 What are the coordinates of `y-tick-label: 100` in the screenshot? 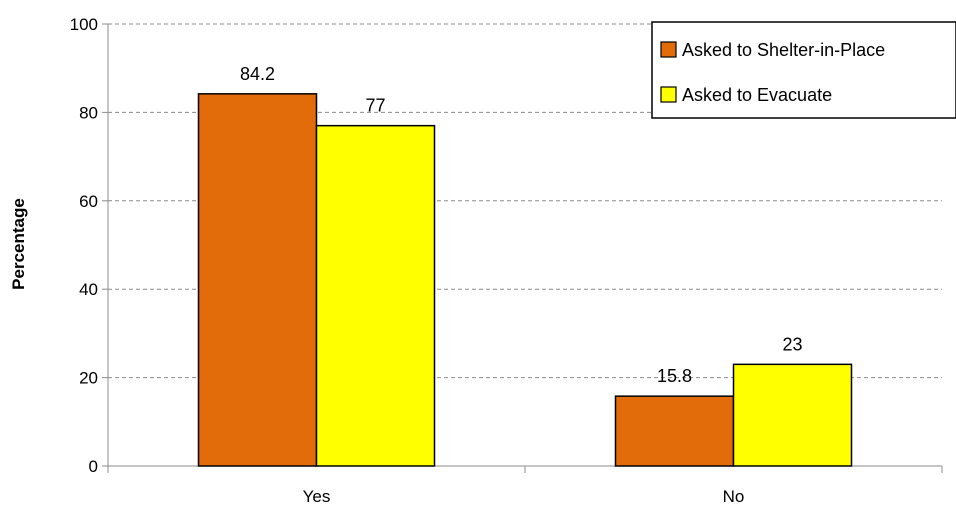 It's located at (84, 24).